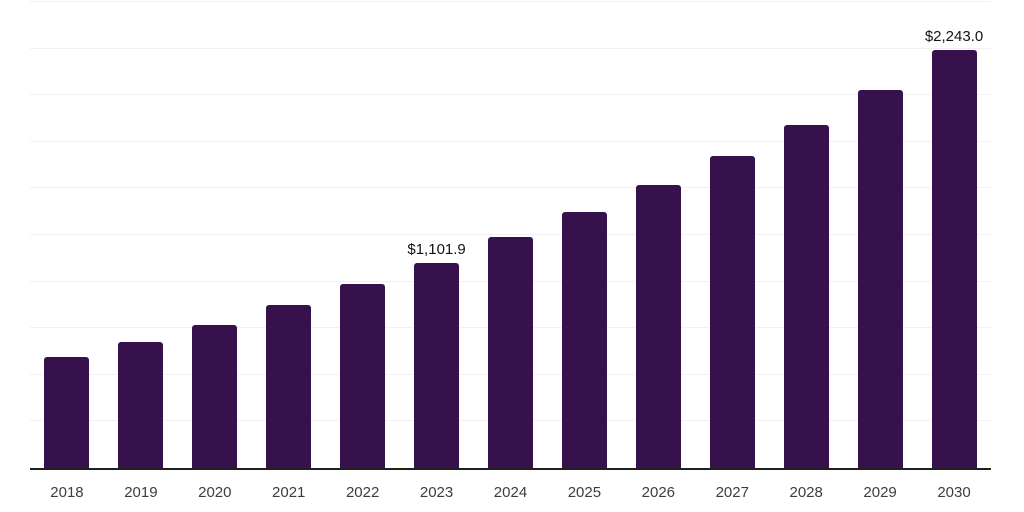 This screenshot has height=512, width=1024. I want to click on x-axis-label-2029: 2029, so click(880, 492).